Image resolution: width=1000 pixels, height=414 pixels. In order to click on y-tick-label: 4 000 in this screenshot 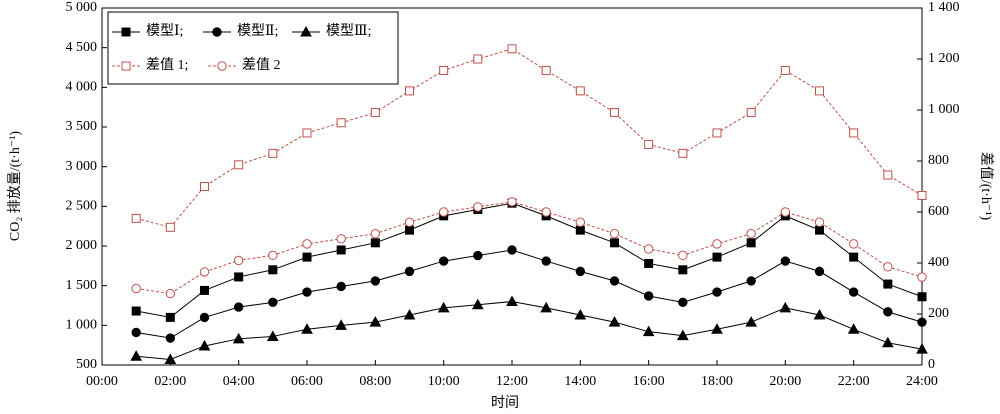, I will do `click(82, 87)`.